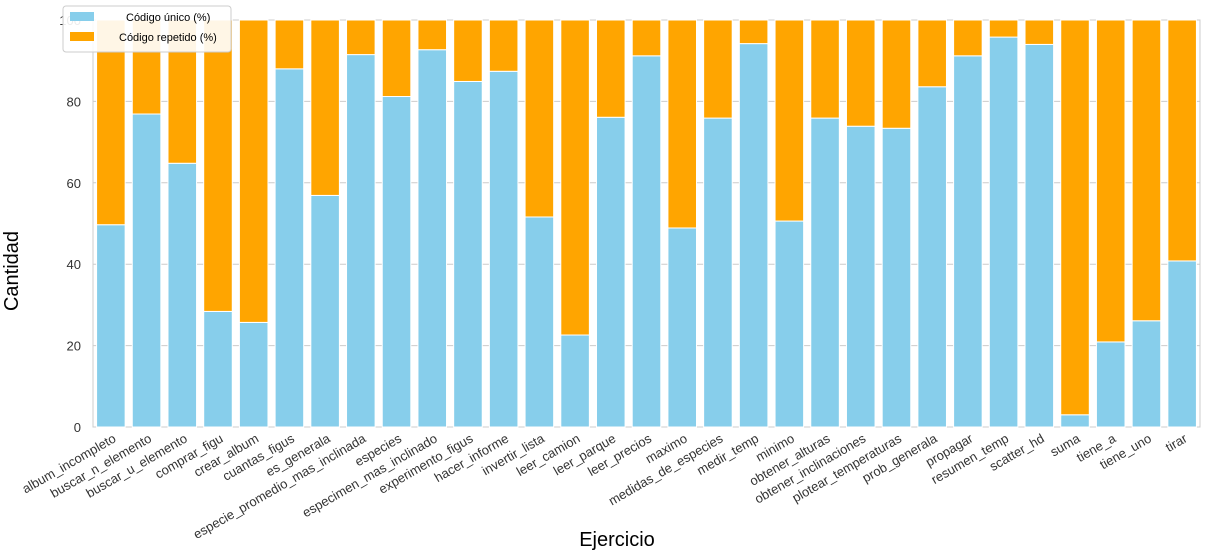  What do you see at coordinates (611, 272) in the screenshot?
I see `bar-codigo-unico-leer_parque` at bounding box center [611, 272].